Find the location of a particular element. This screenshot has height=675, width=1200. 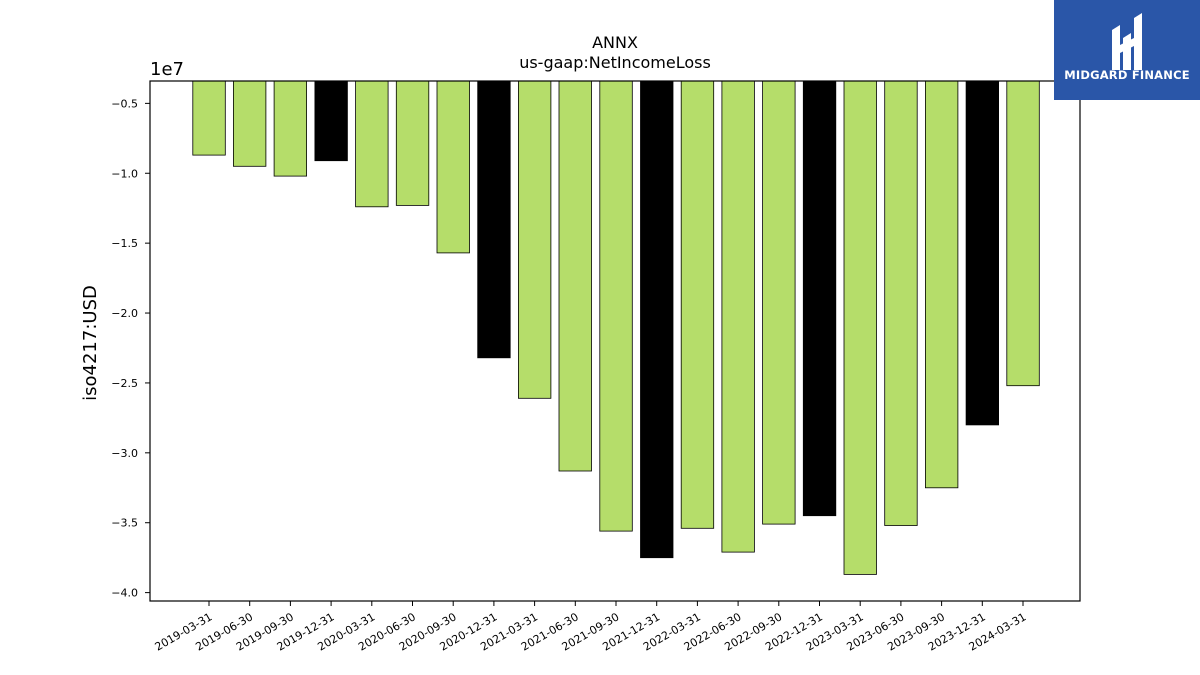

y-tick-label: −3.5 is located at coordinates (124, 523).